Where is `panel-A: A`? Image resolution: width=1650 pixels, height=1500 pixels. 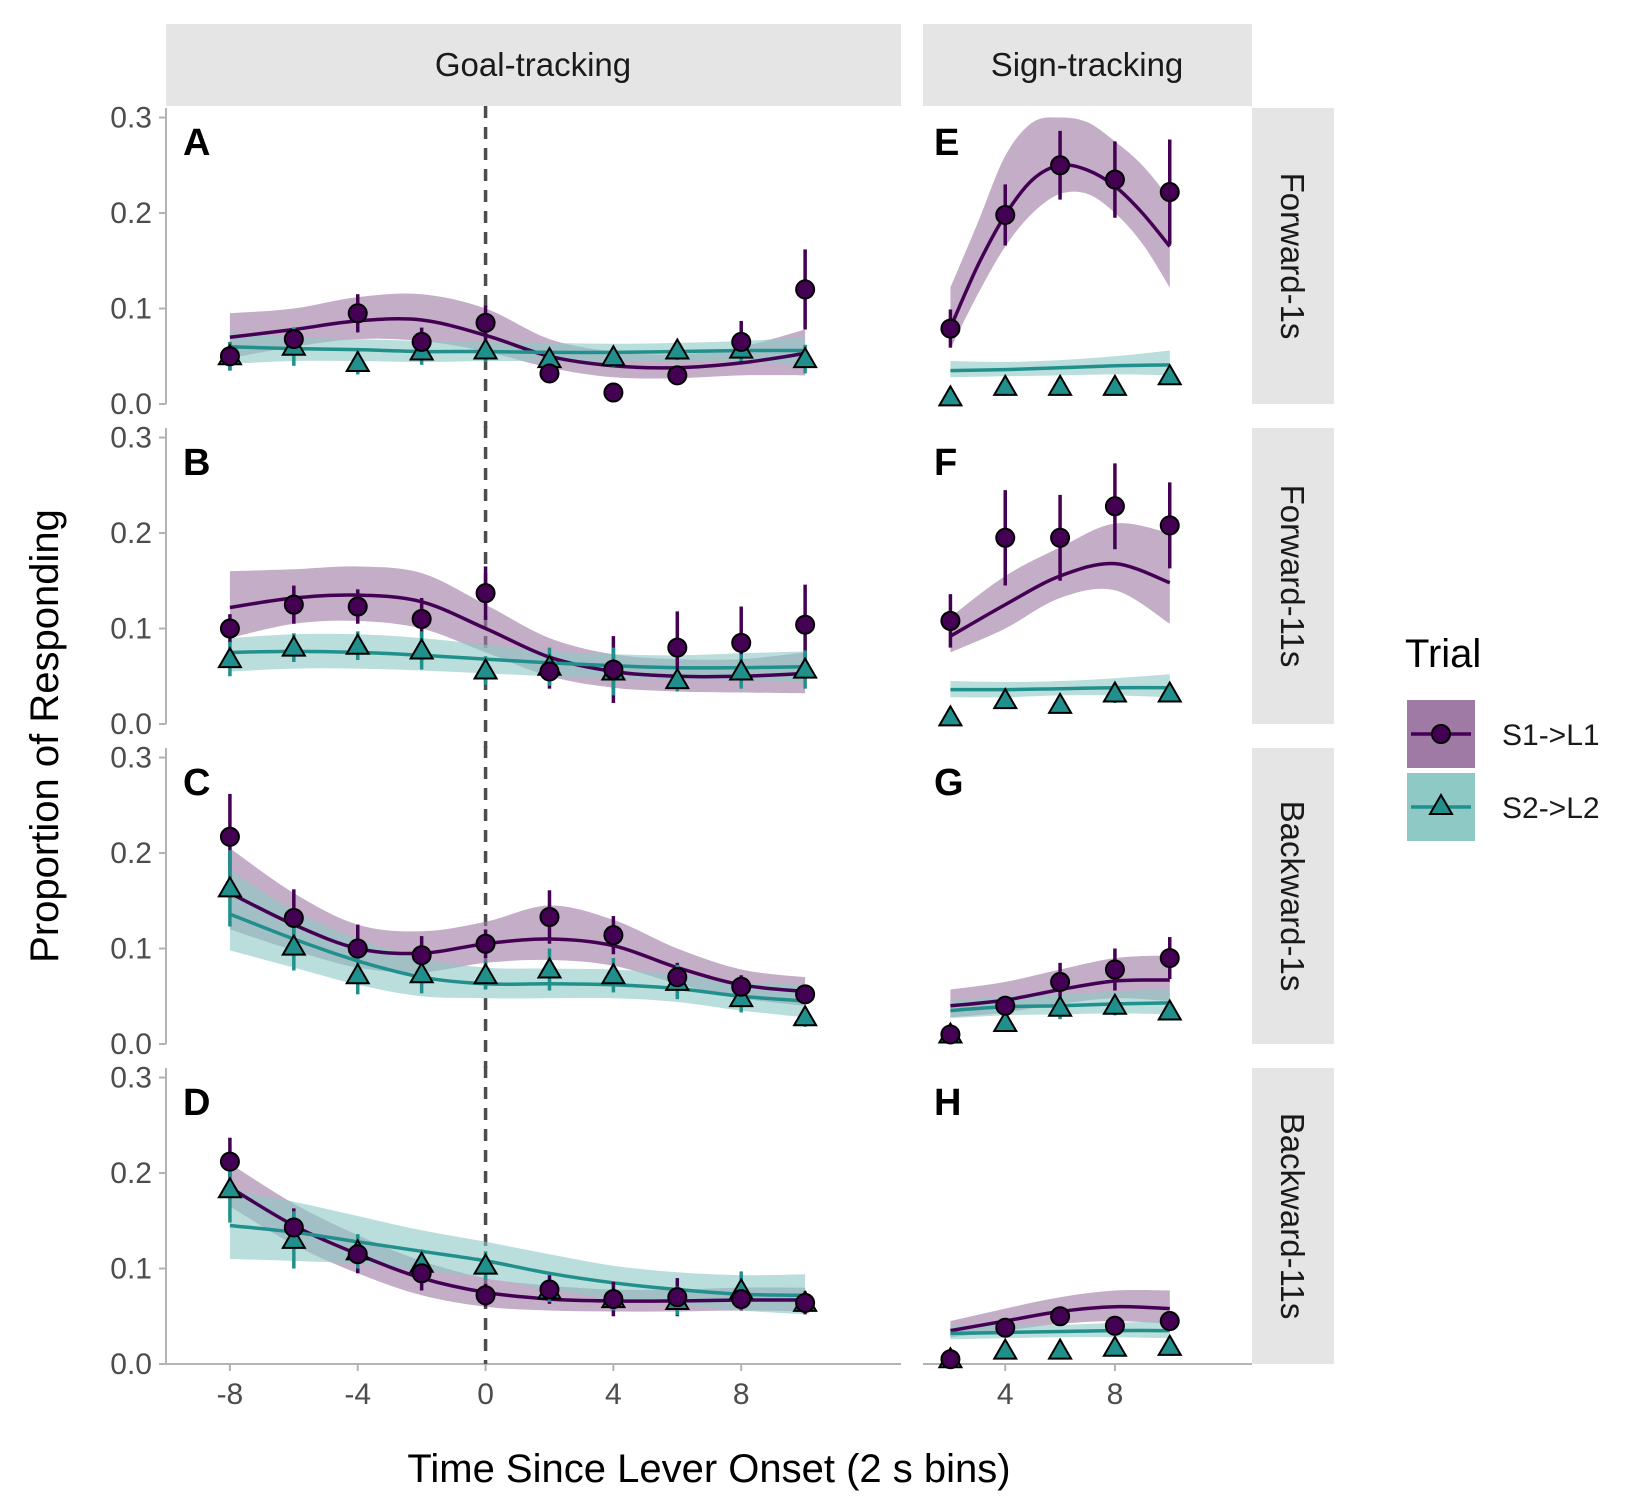 panel-A: A is located at coordinates (500, 267).